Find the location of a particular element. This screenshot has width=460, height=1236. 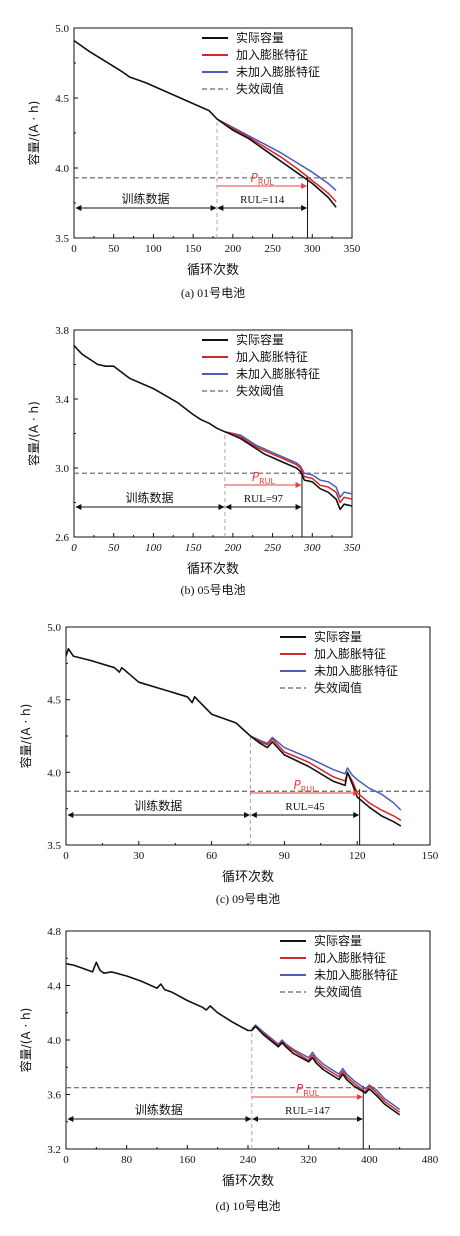

y-tick-label: 3.8 is located at coordinates (62, 331).